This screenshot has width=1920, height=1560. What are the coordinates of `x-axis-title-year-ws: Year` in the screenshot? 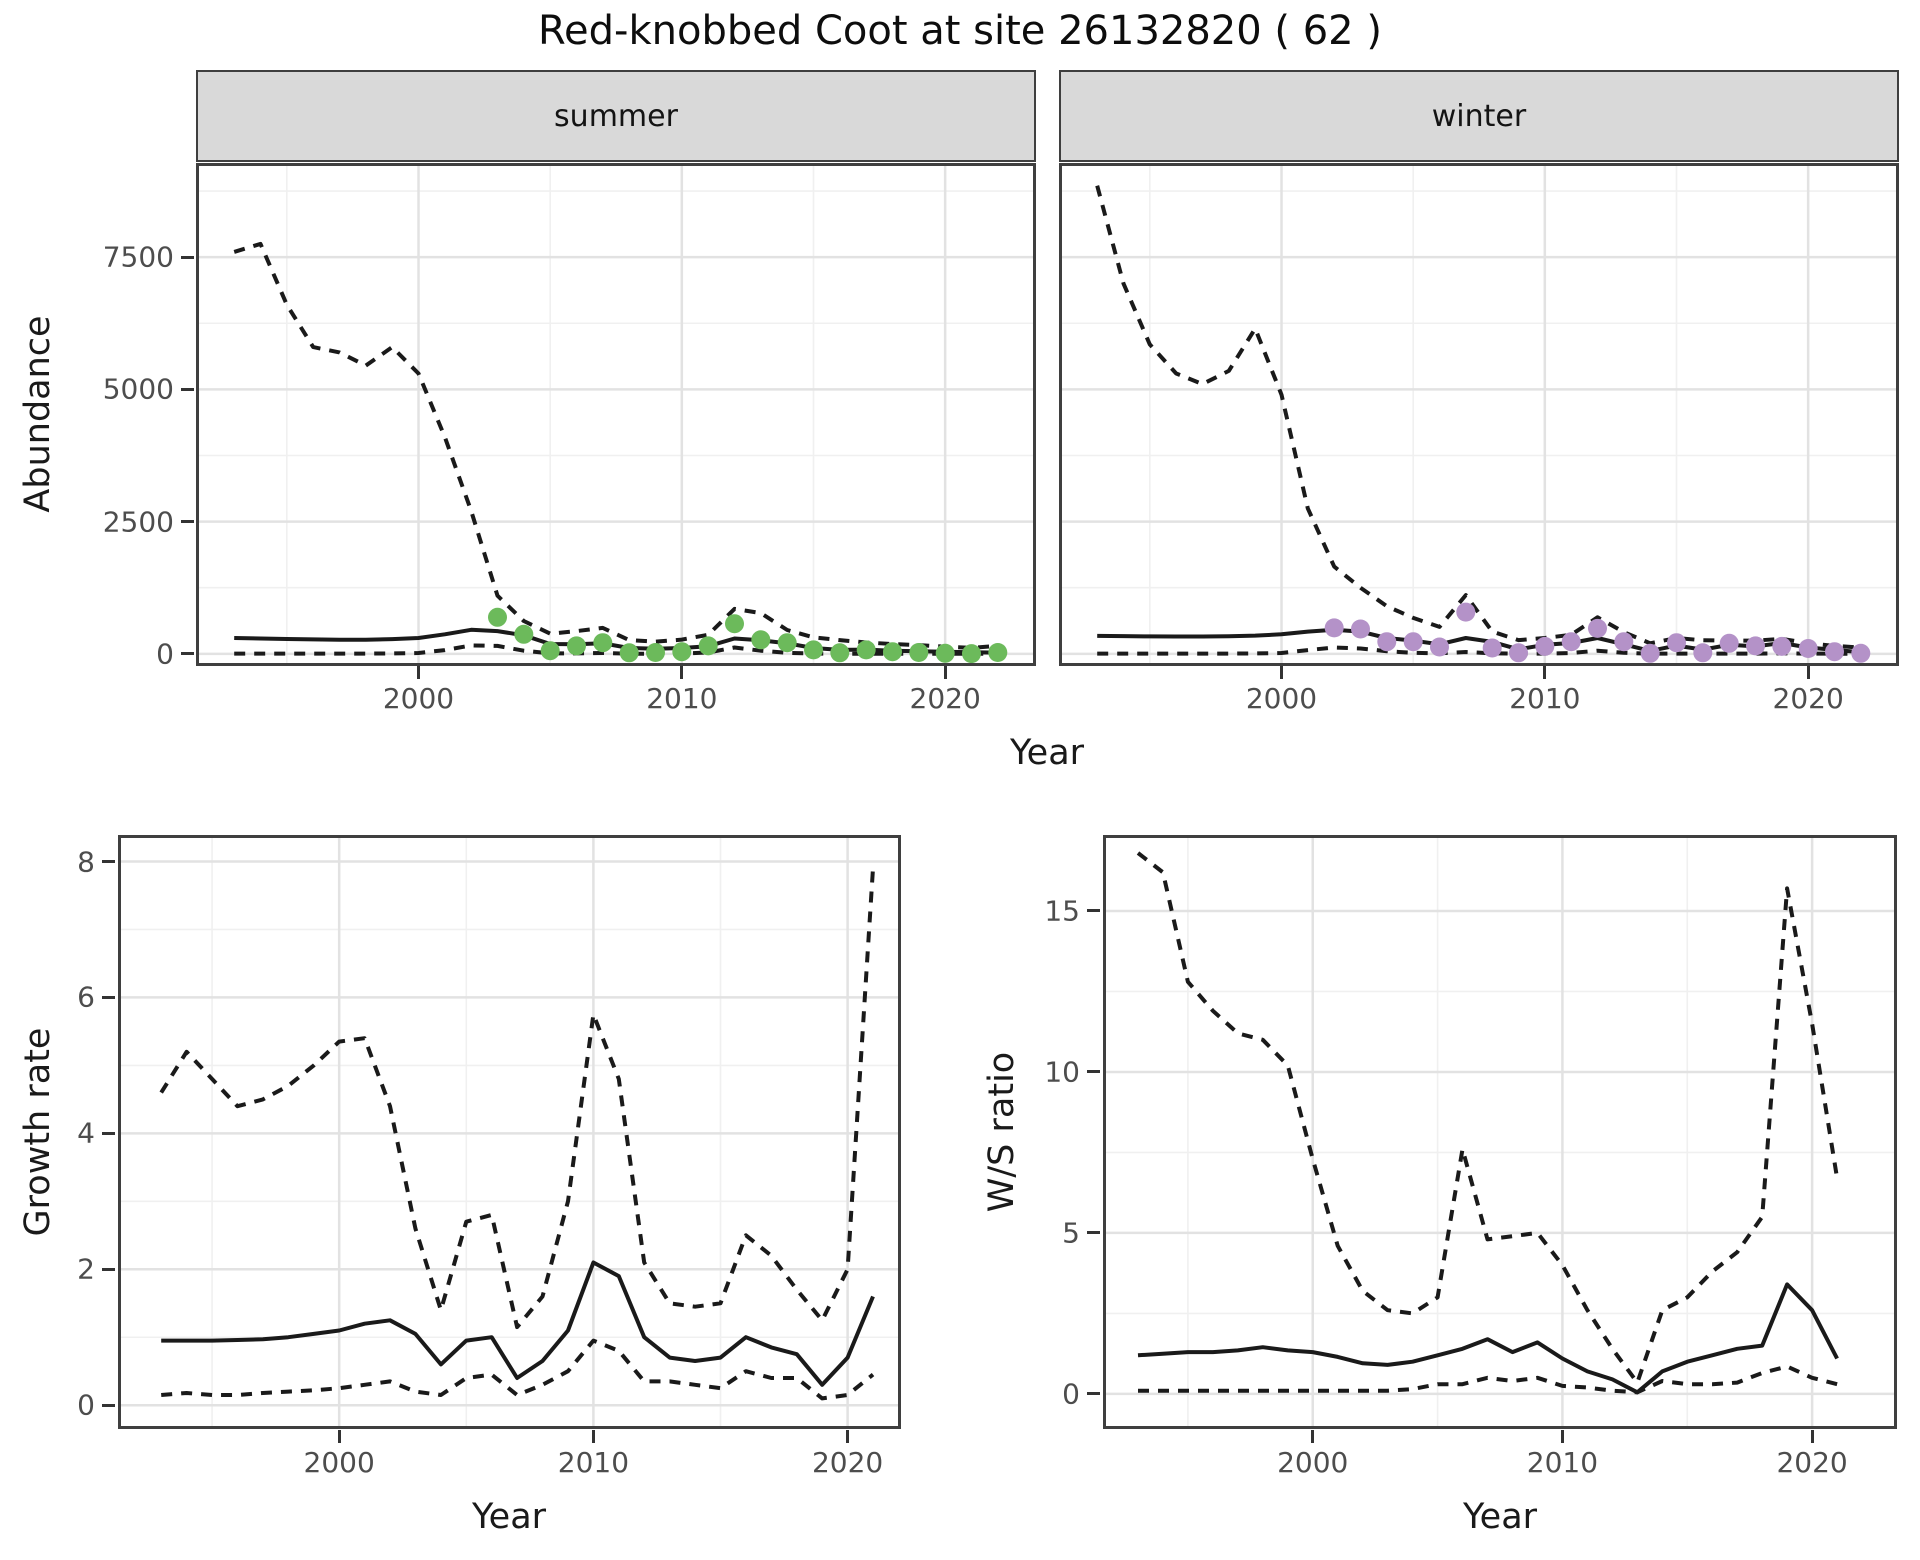 It's located at (1500, 1517).